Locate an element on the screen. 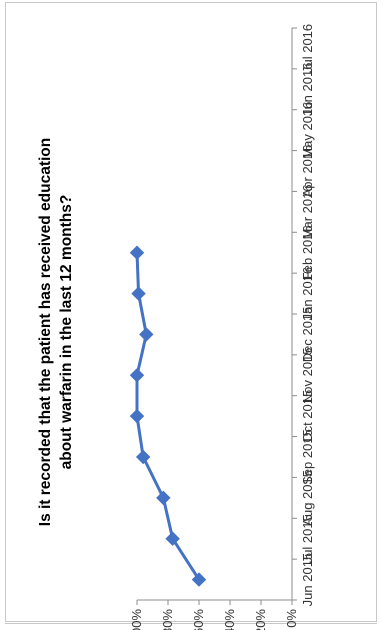 The width and height of the screenshot is (383, 630). x-tick-label: Mar 2016 is located at coordinates (307, 211).